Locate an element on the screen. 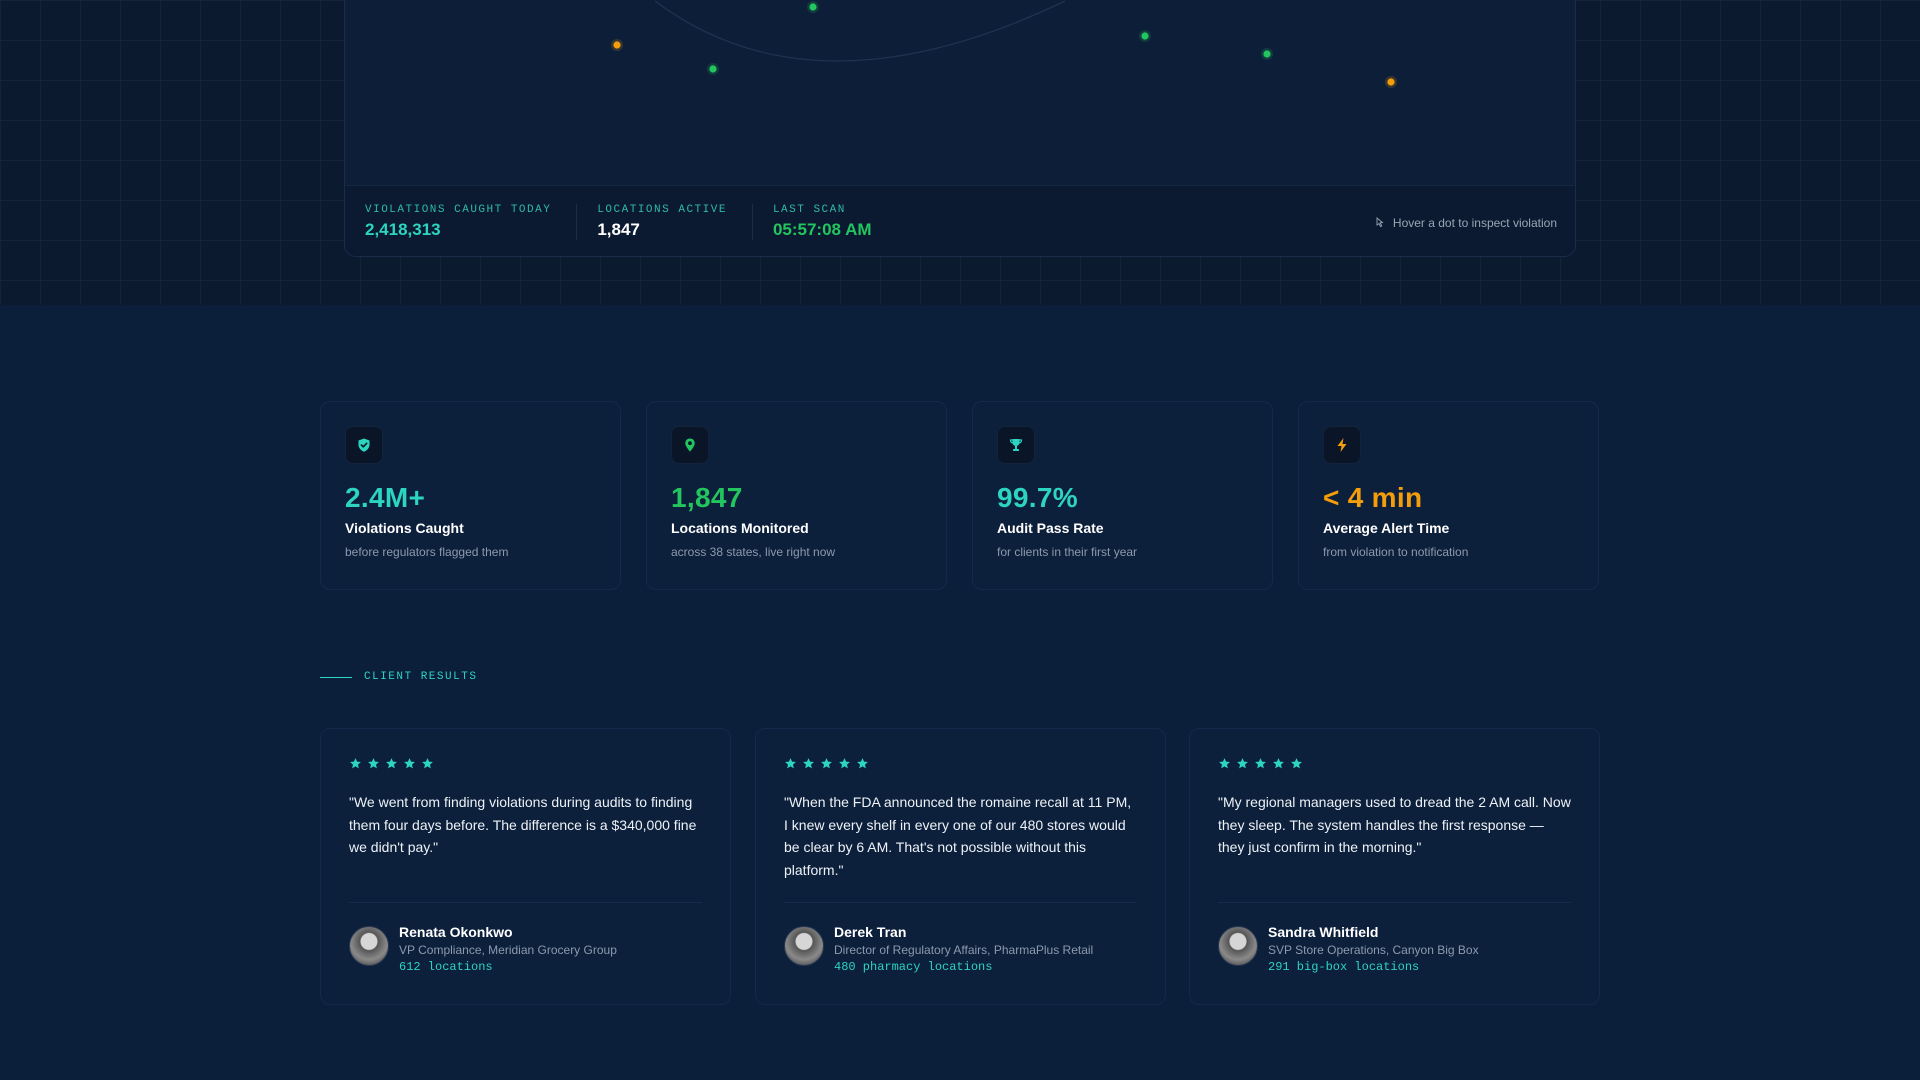 The height and width of the screenshot is (1080, 1920). stat-subtitle: across 38 states, live right now is located at coordinates (753, 552).